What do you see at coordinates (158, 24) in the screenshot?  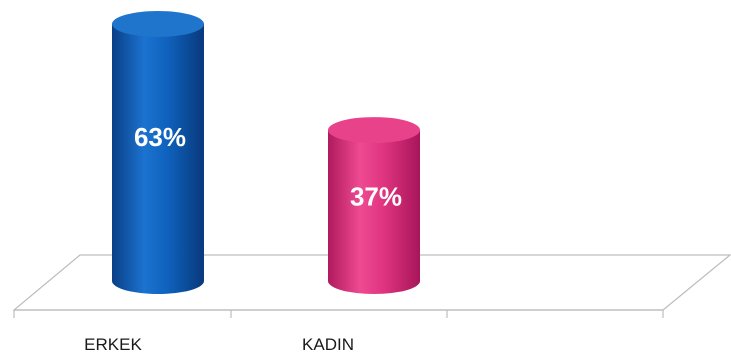 I see `bar-top-erkek` at bounding box center [158, 24].